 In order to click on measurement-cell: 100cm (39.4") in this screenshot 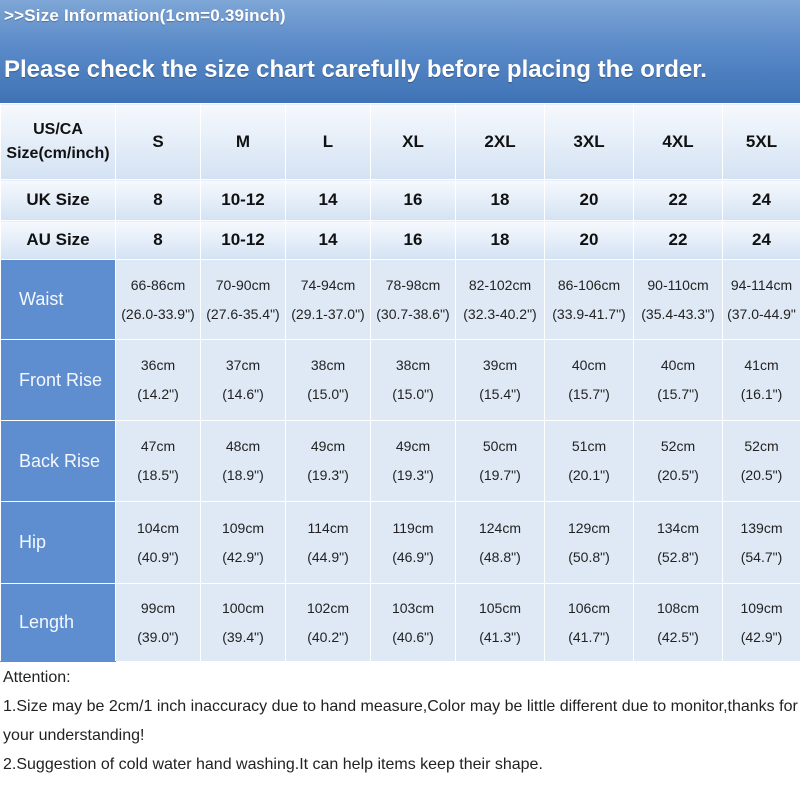, I will do `click(243, 622)`.